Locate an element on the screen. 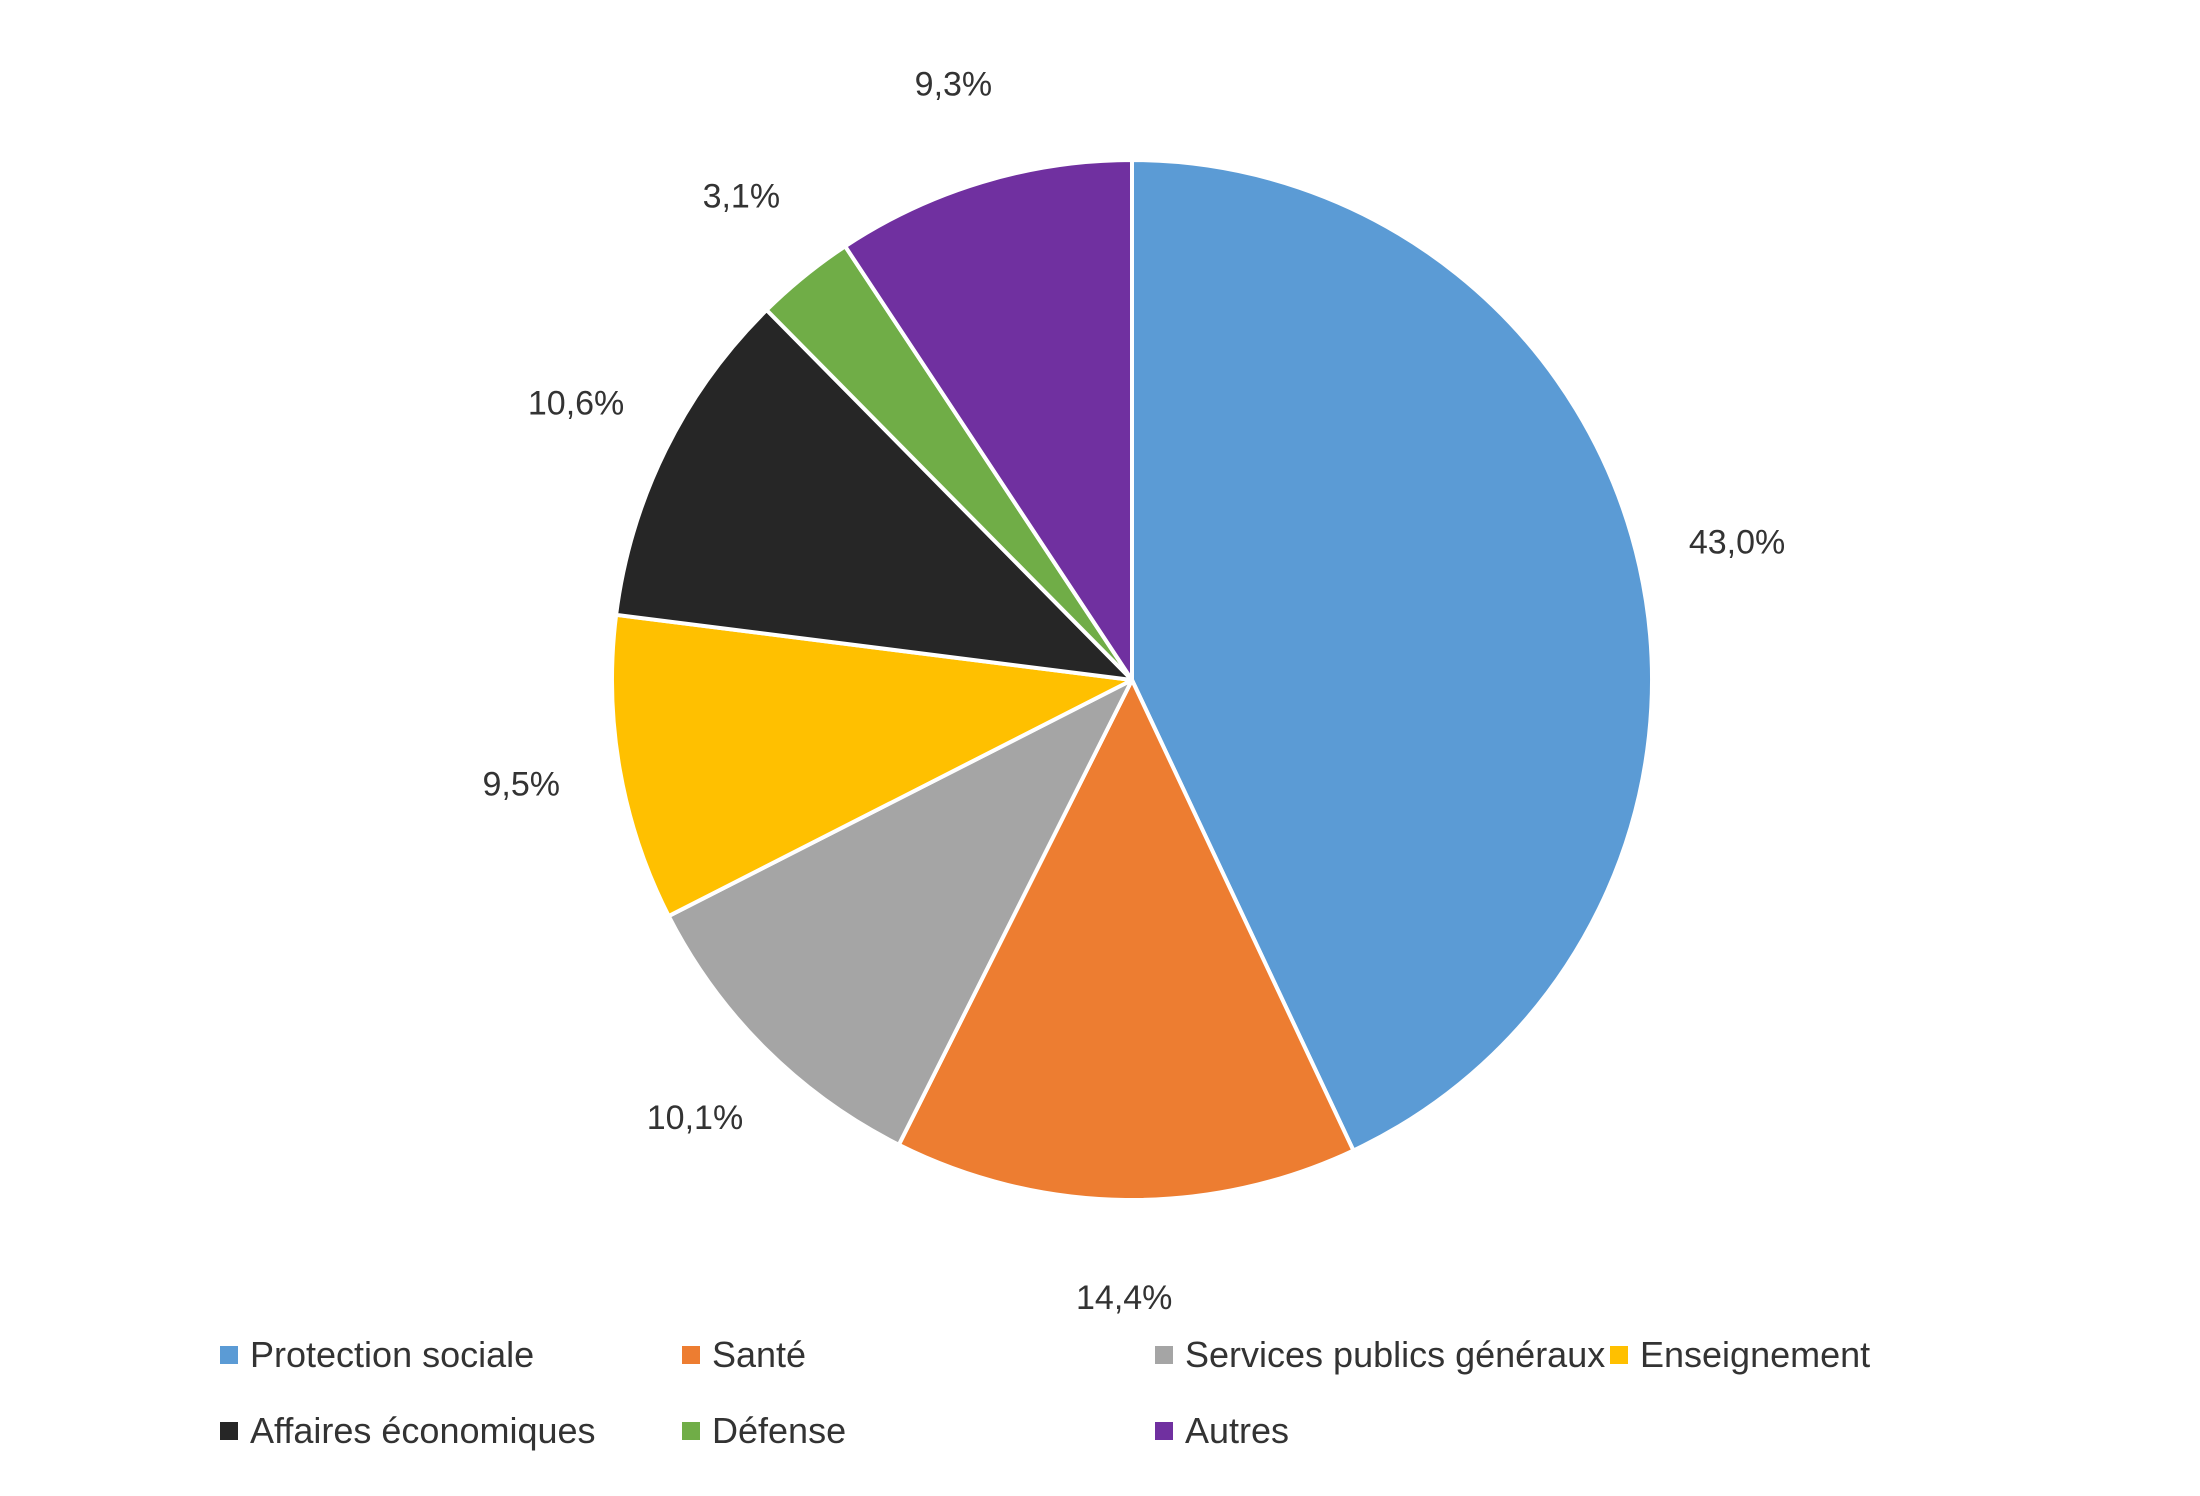  legend-item-sante: Santé is located at coordinates (744, 1355).